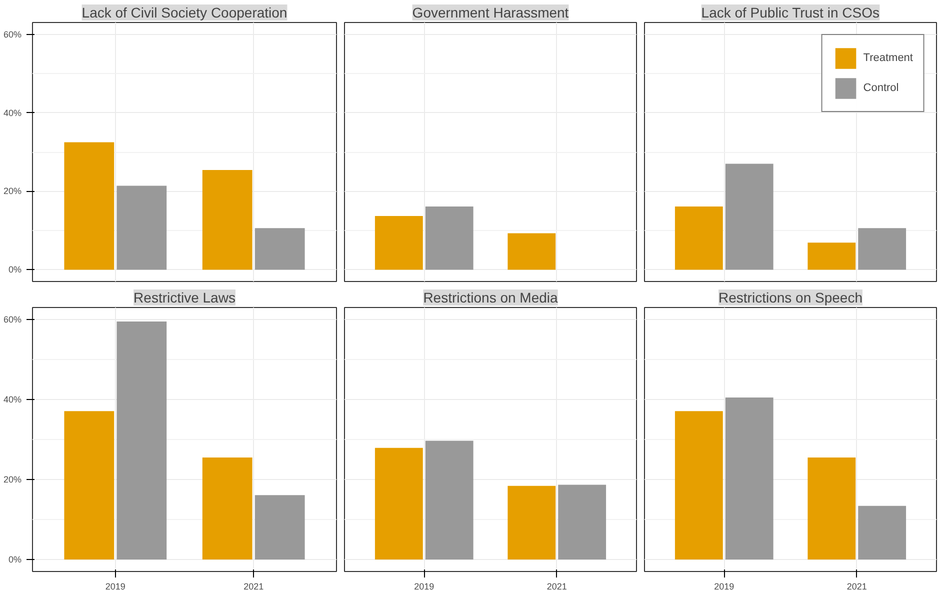 The height and width of the screenshot is (590, 940). Describe the element at coordinates (881, 88) in the screenshot. I see `legend-label: Control` at that location.